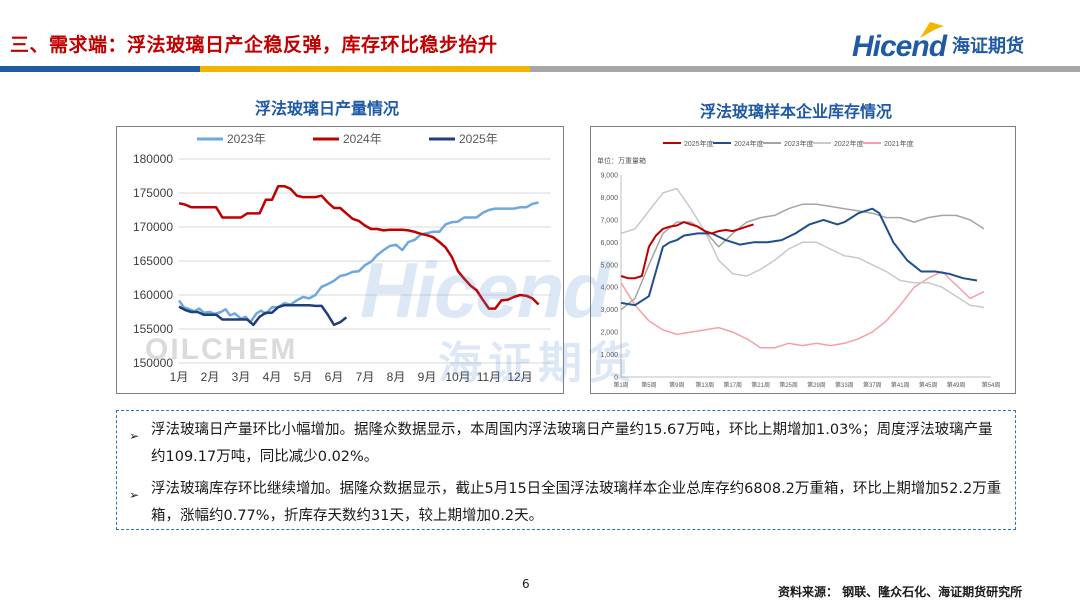 This screenshot has height=608, width=1080. I want to click on y-tick-label: 1,000, so click(609, 355).